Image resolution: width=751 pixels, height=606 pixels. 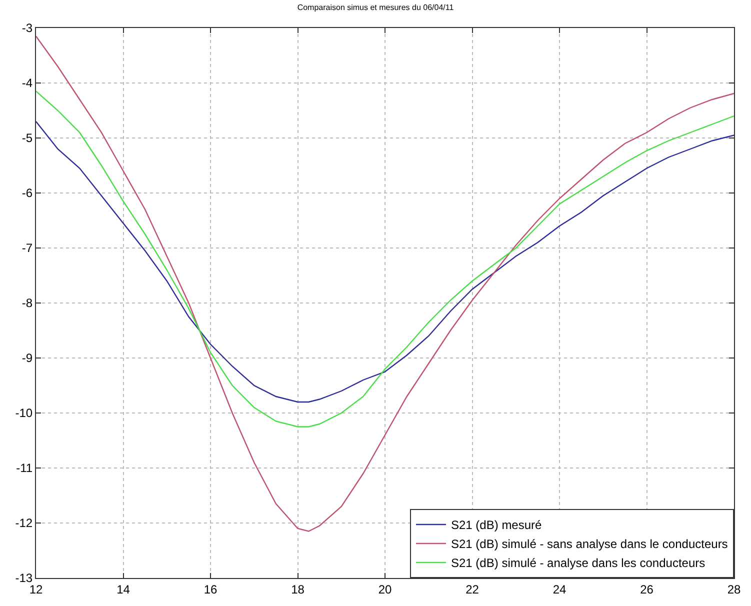 What do you see at coordinates (27, 83) in the screenshot?
I see `y-tick-label: -4` at bounding box center [27, 83].